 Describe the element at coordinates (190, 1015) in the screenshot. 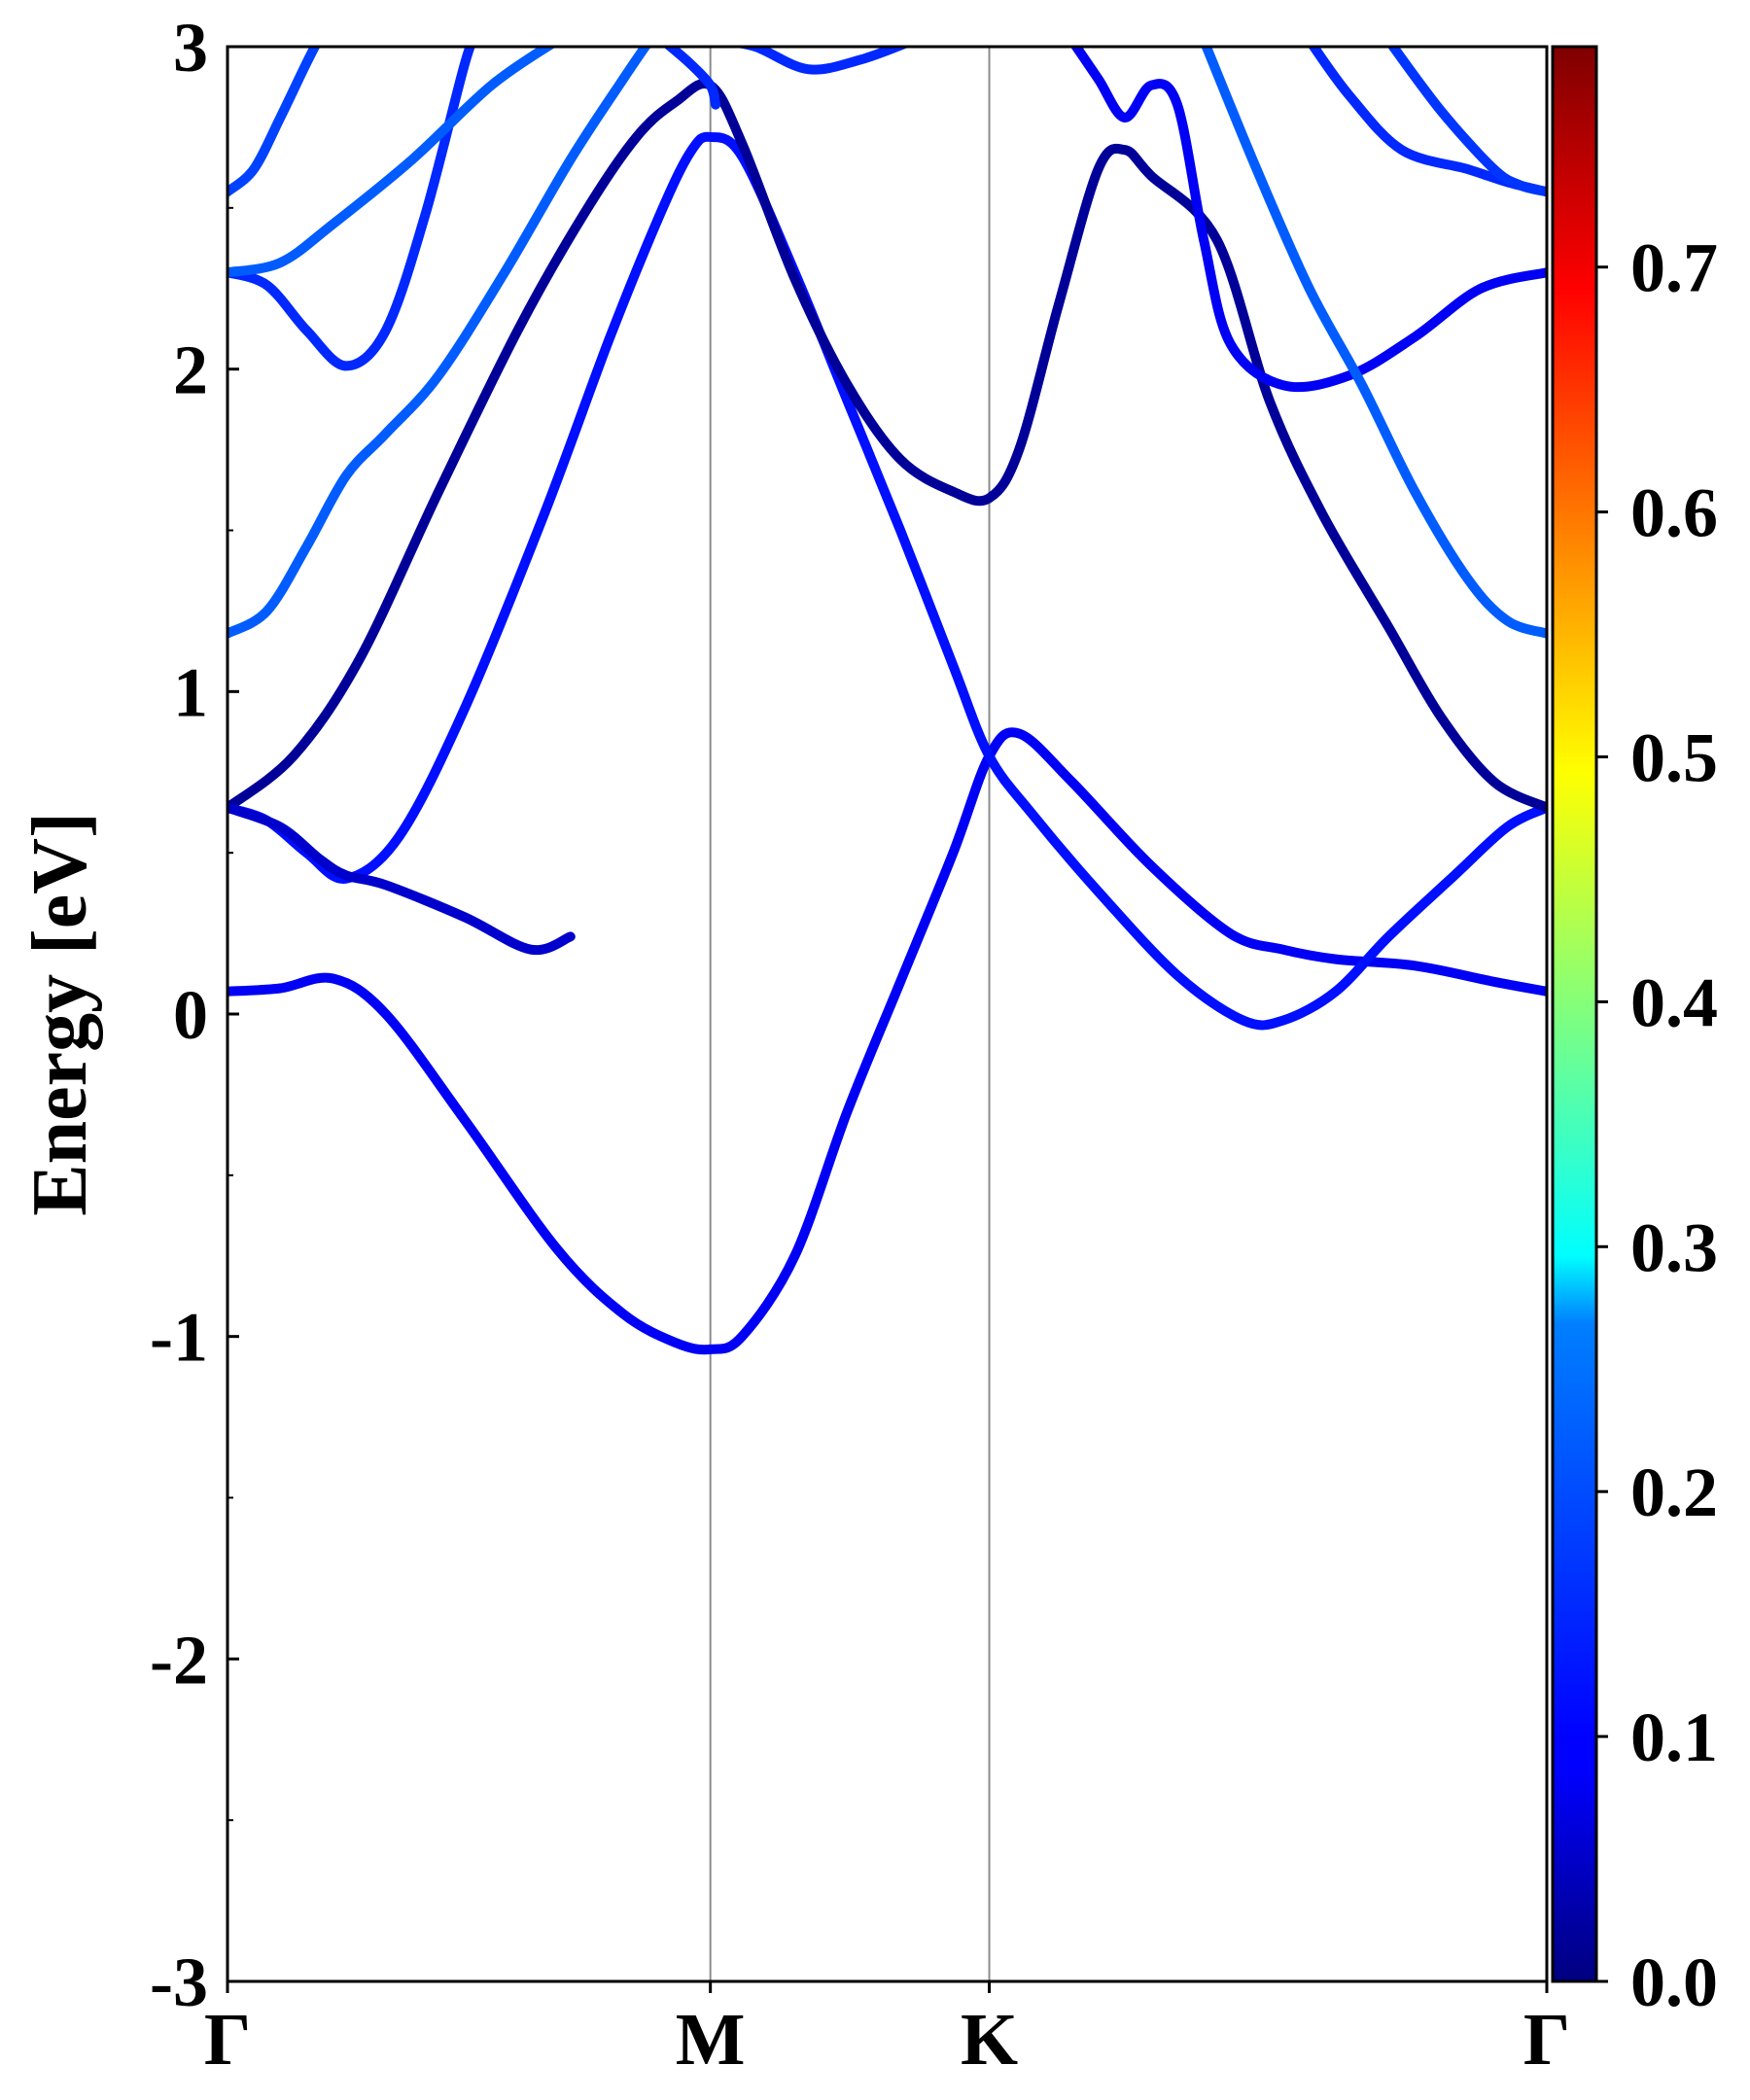

I see `y-tick-label: 0` at that location.